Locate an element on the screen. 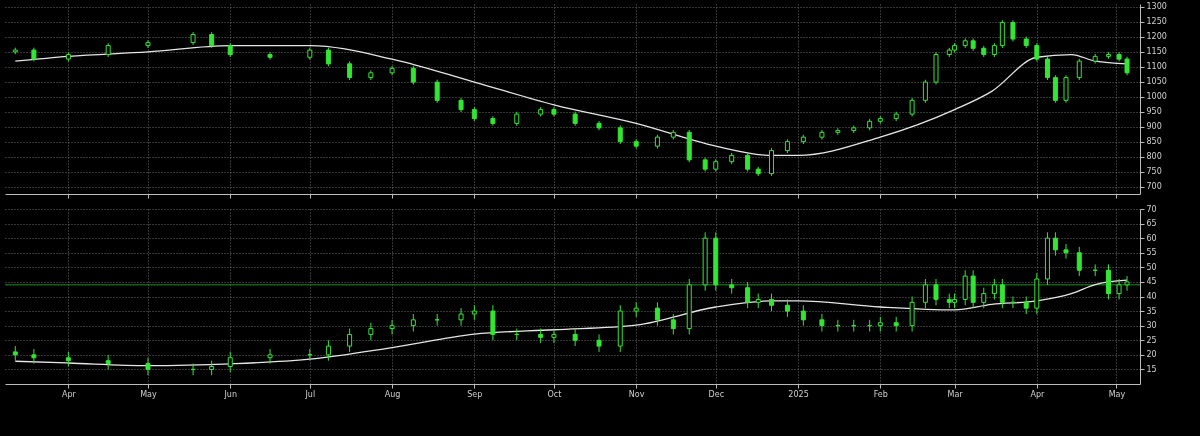 Image resolution: width=1200 pixels, height=436 pixels. y-tick-label: 850 is located at coordinates (1154, 142).